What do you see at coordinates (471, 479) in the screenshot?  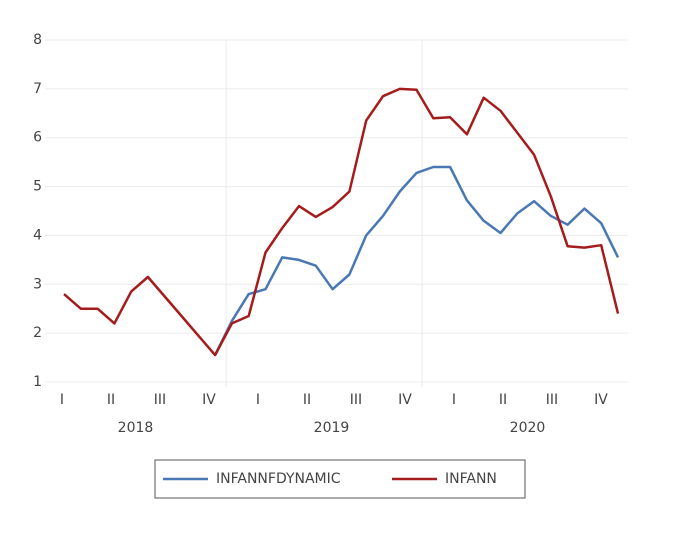 I see `legend-label: INFANN` at bounding box center [471, 479].